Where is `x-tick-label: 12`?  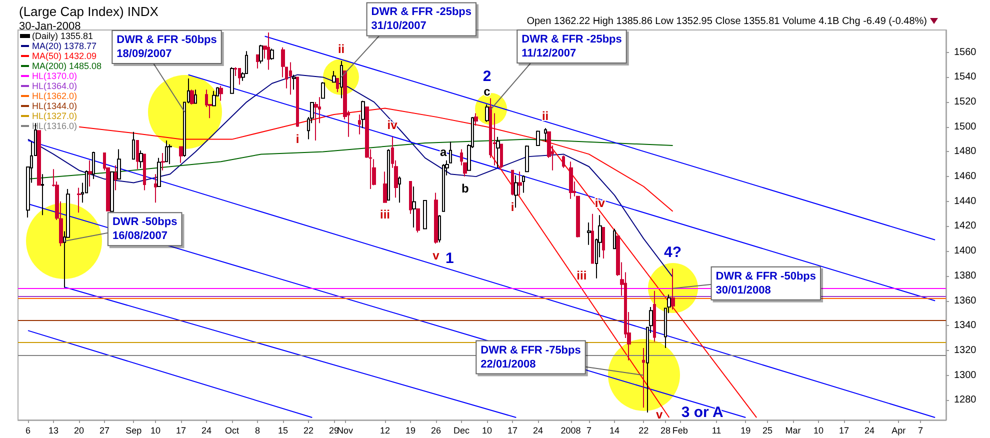 x-tick-label: 12 is located at coordinates (385, 431).